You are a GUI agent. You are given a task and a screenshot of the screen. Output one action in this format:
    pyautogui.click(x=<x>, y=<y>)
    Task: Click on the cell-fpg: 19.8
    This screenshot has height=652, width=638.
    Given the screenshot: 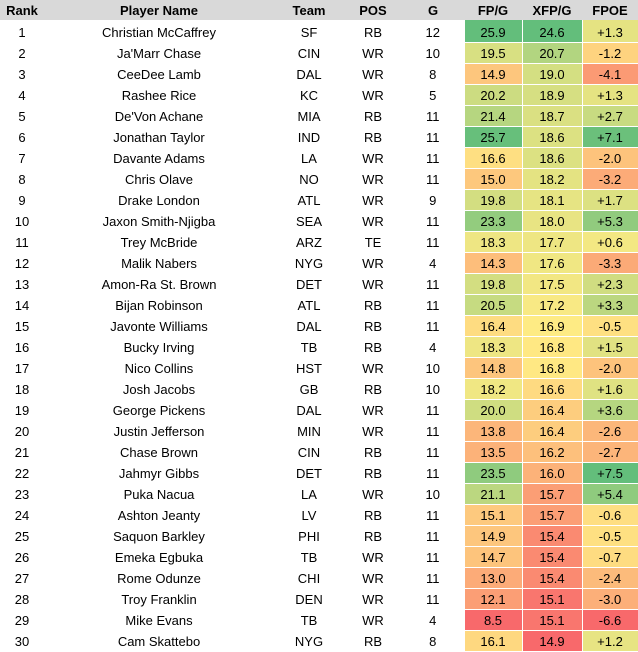 What is the action you would take?
    pyautogui.click(x=493, y=284)
    